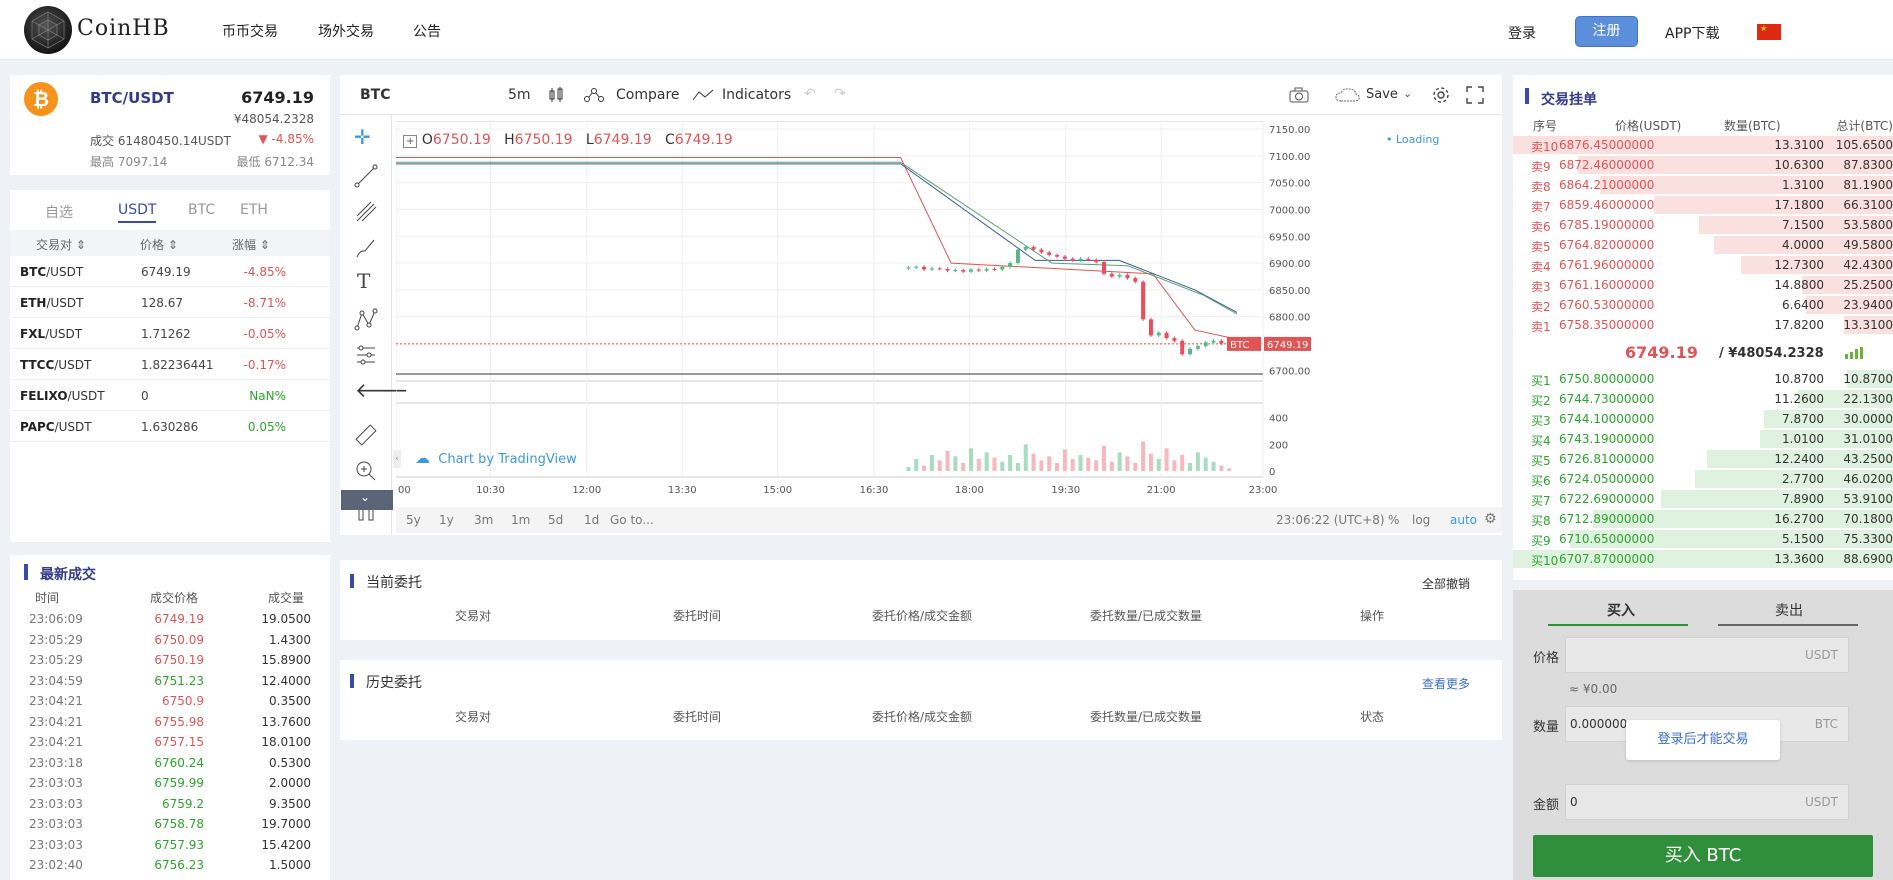  I want to click on candle-body, so click(1041, 251).